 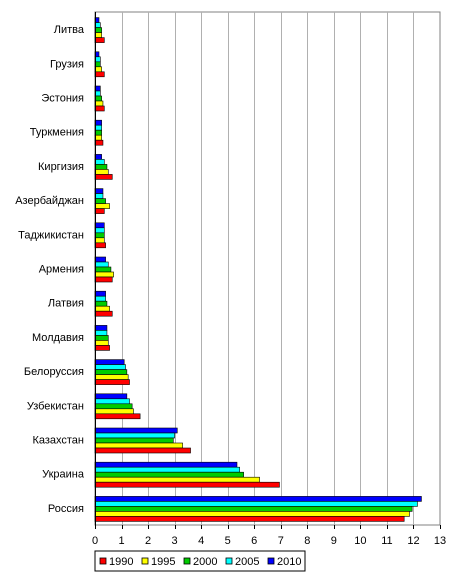 What do you see at coordinates (360, 541) in the screenshot?
I see `x-tick-label: 10` at bounding box center [360, 541].